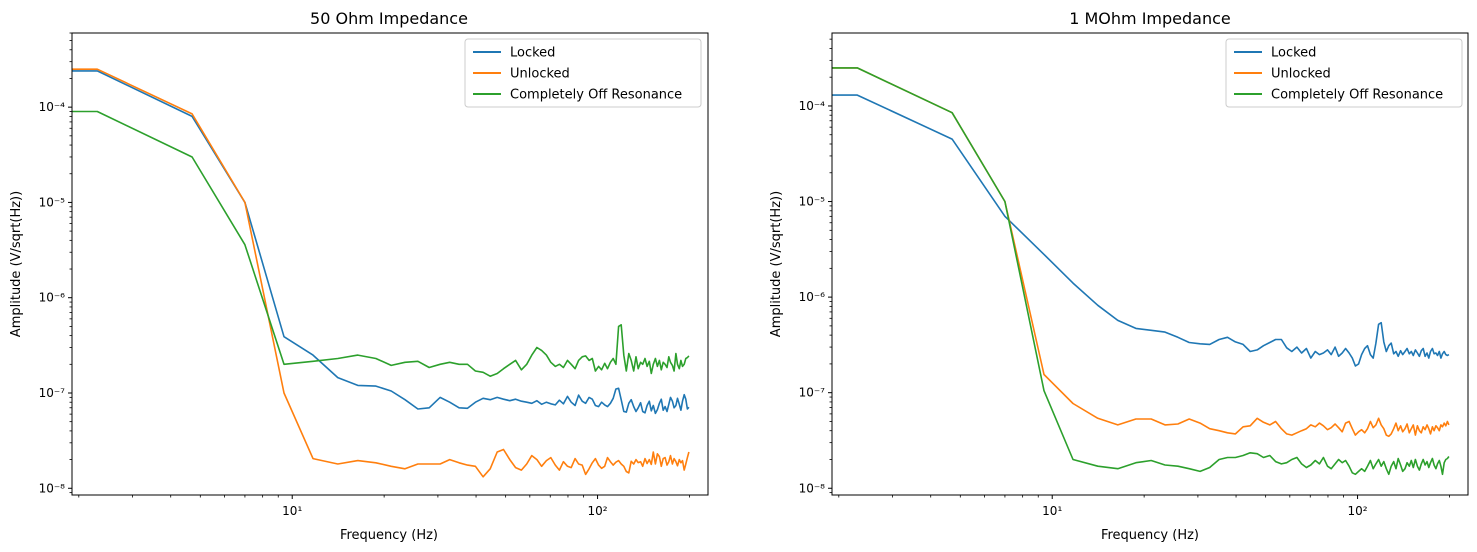 This screenshot has width=1477, height=552. Describe the element at coordinates (389, 18) in the screenshot. I see `chart-title: 50 Ohm Impedance` at that location.